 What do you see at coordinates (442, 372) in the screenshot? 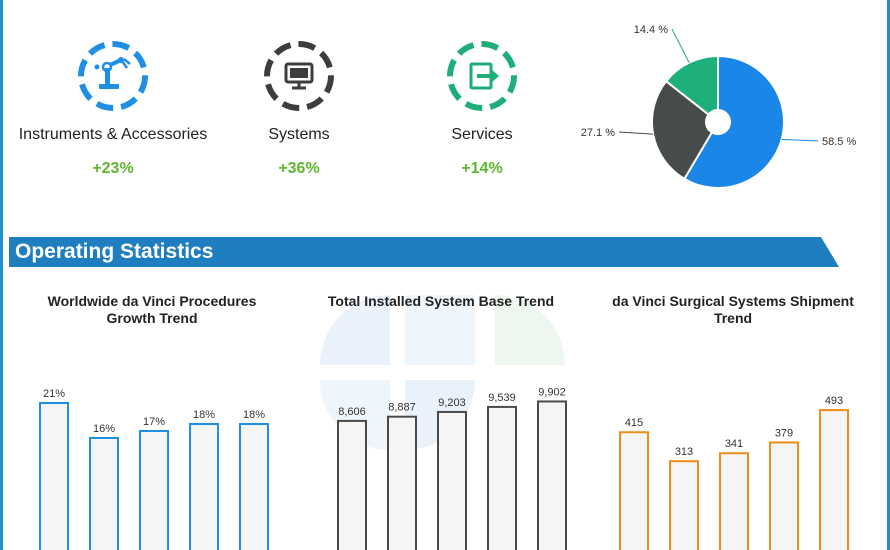
I see `watermark-logo` at bounding box center [442, 372].